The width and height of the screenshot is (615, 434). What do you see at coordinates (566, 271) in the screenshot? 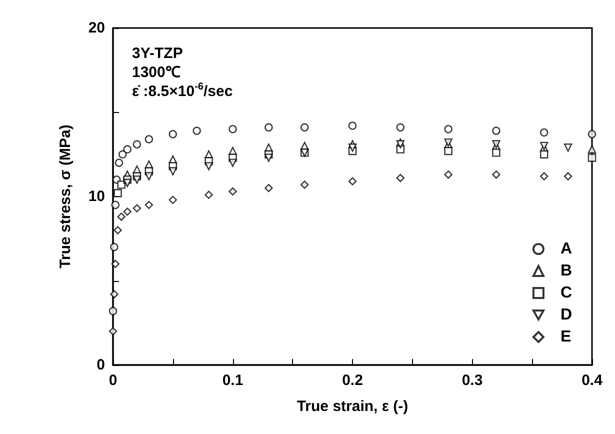
I see `legend-label: B` at bounding box center [566, 271].